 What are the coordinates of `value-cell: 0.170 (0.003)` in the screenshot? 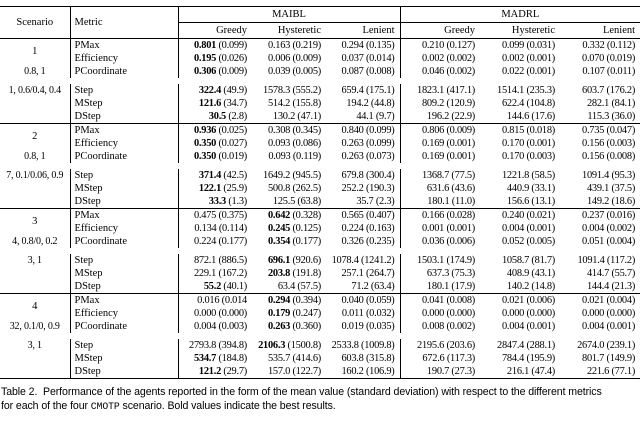 It's located at (520, 156).